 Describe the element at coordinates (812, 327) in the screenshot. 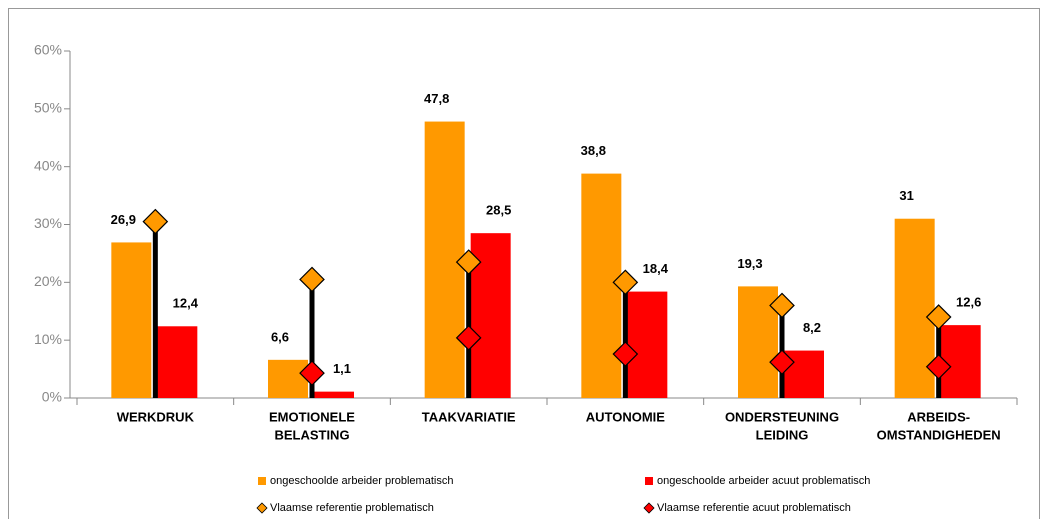

I see `value-label: 8,2` at that location.